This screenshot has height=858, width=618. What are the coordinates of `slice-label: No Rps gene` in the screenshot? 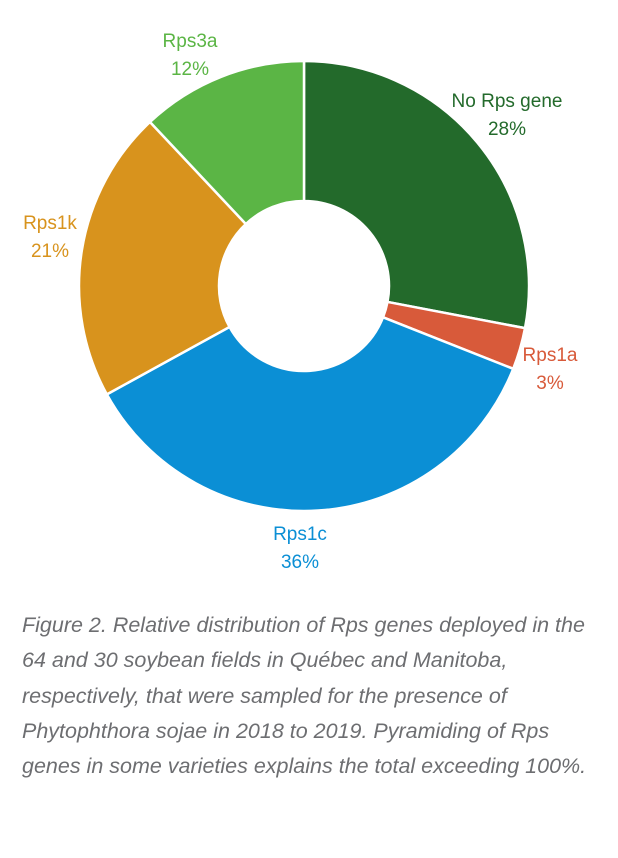 It's located at (507, 101).